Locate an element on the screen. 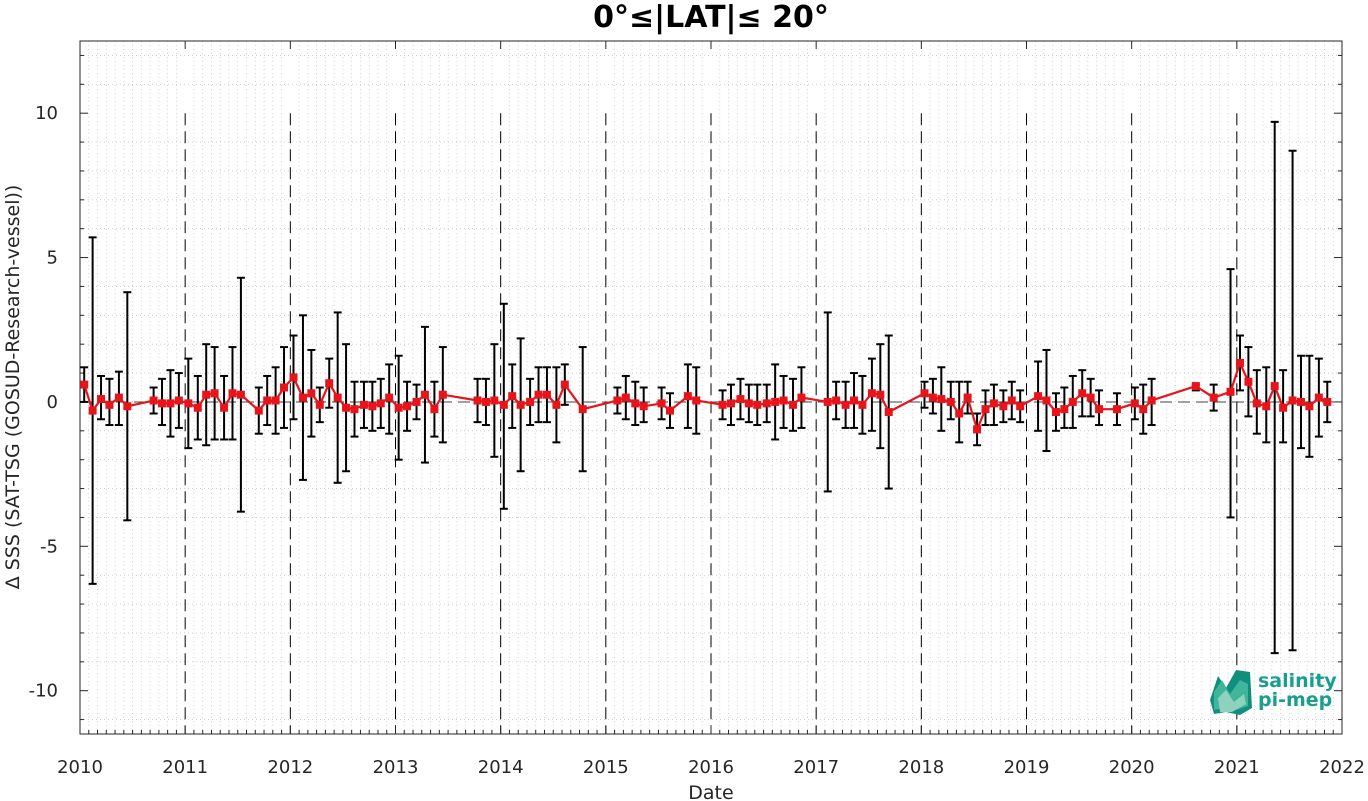 The height and width of the screenshot is (801, 1368). x-tick-label: 2016 is located at coordinates (711, 767).